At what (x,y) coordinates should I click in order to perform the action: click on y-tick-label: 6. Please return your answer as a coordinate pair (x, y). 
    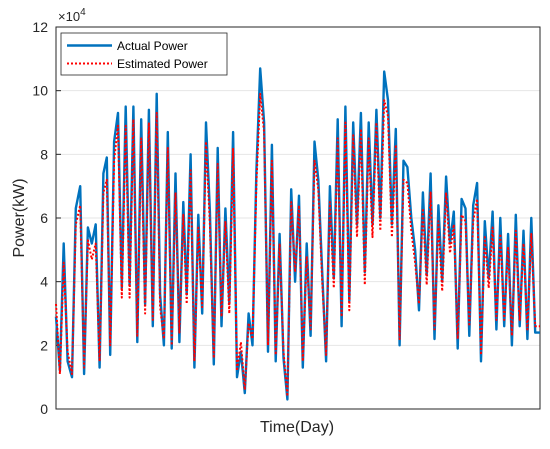
    Looking at the image, I should click on (44, 218).